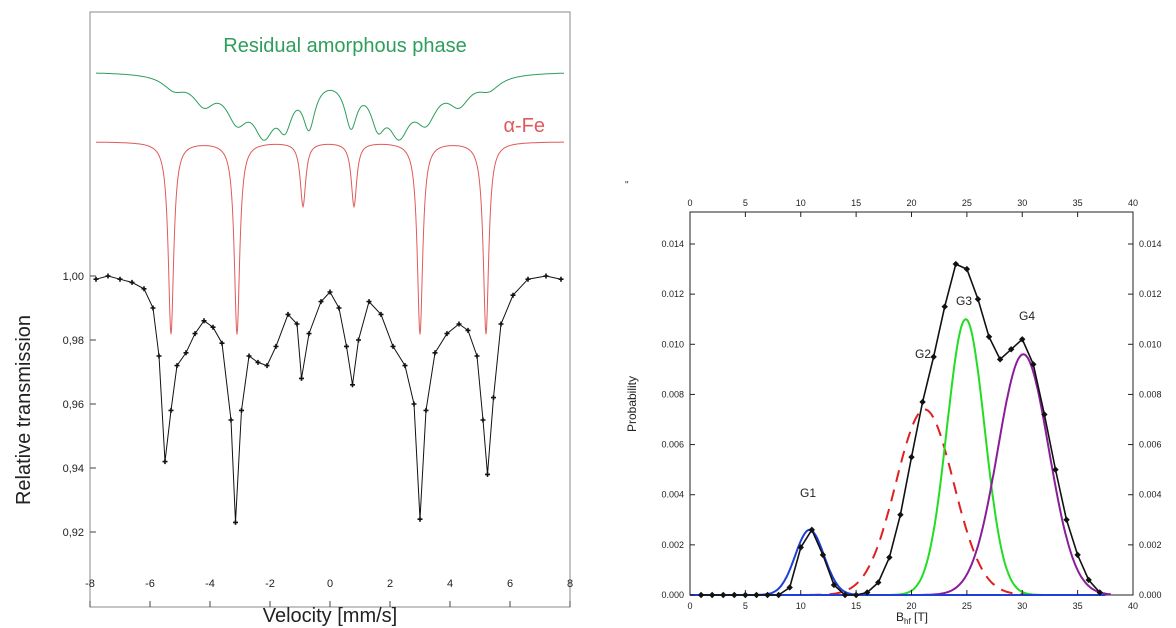 The image size is (1176, 628). I want to click on right-top-tick-label: 20, so click(911, 203).